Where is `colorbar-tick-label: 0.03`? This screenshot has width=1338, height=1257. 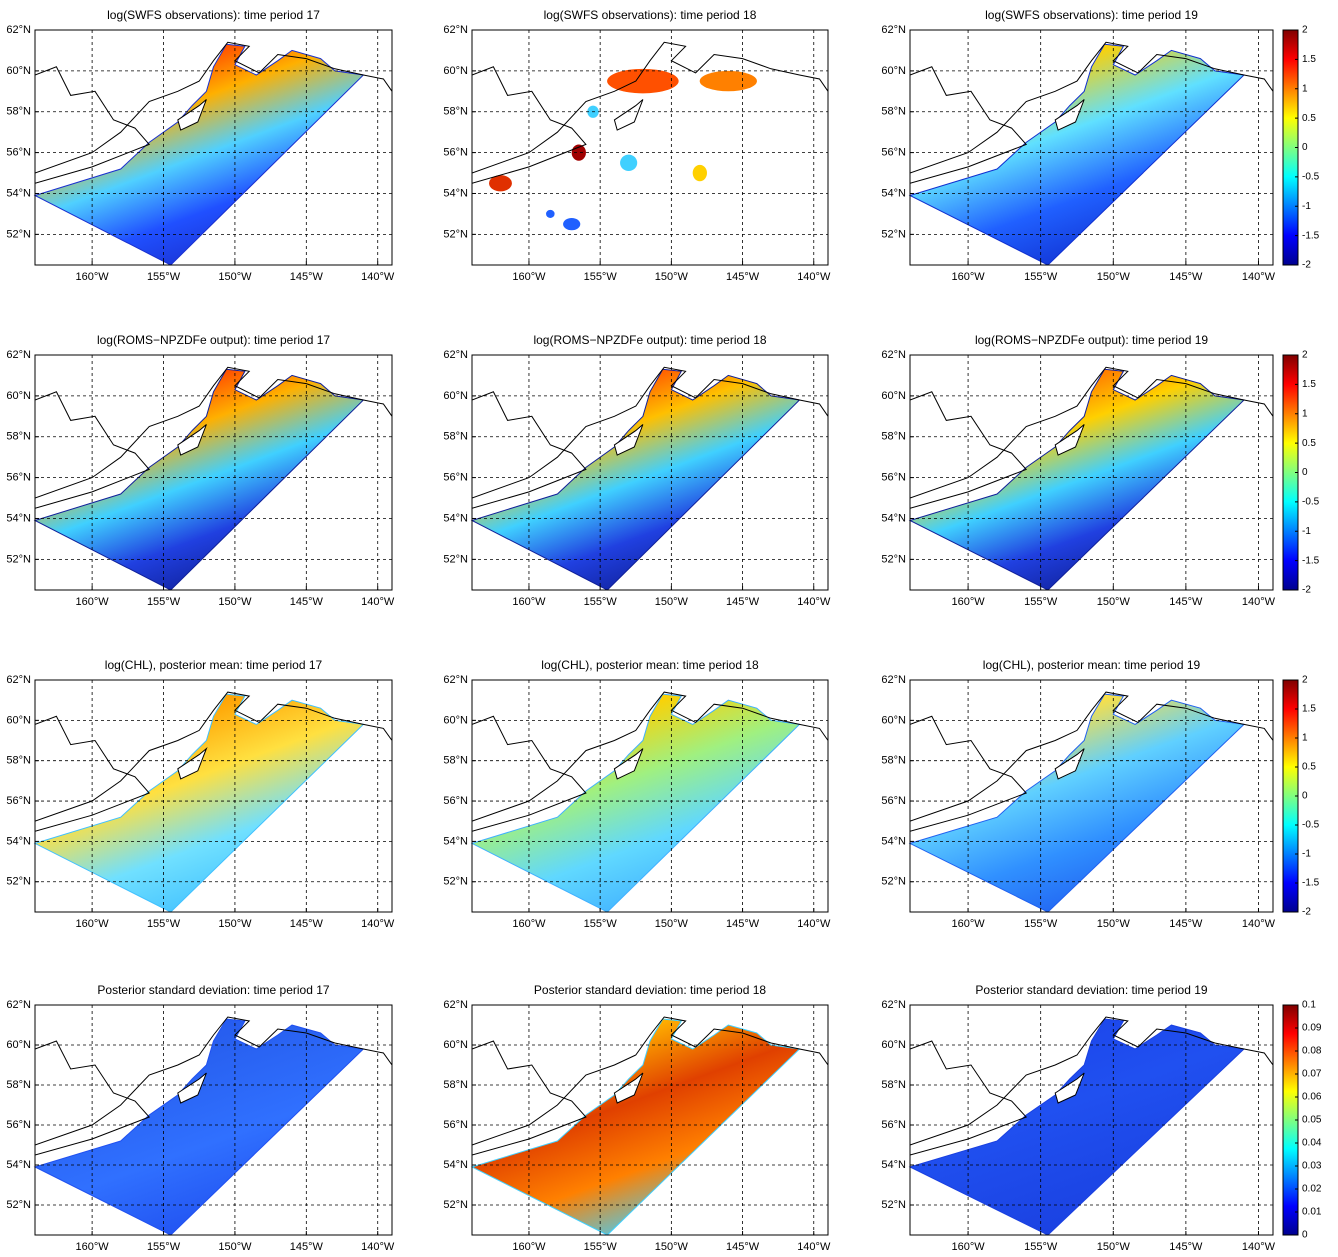 colorbar-tick-label: 0.03 is located at coordinates (1312, 1166).